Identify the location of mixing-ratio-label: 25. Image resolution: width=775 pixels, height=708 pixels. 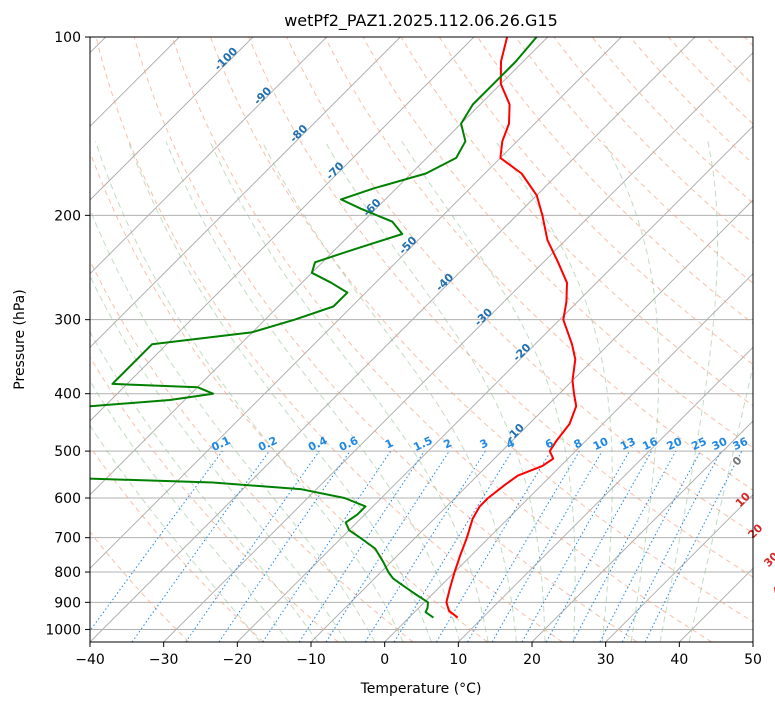
(698, 444).